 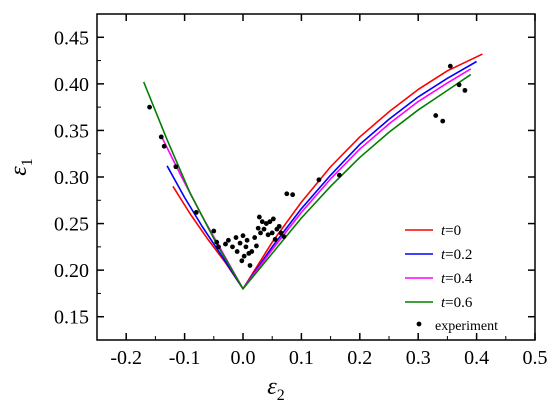 I want to click on y-axis-label: ε1, so click(x=21, y=166).